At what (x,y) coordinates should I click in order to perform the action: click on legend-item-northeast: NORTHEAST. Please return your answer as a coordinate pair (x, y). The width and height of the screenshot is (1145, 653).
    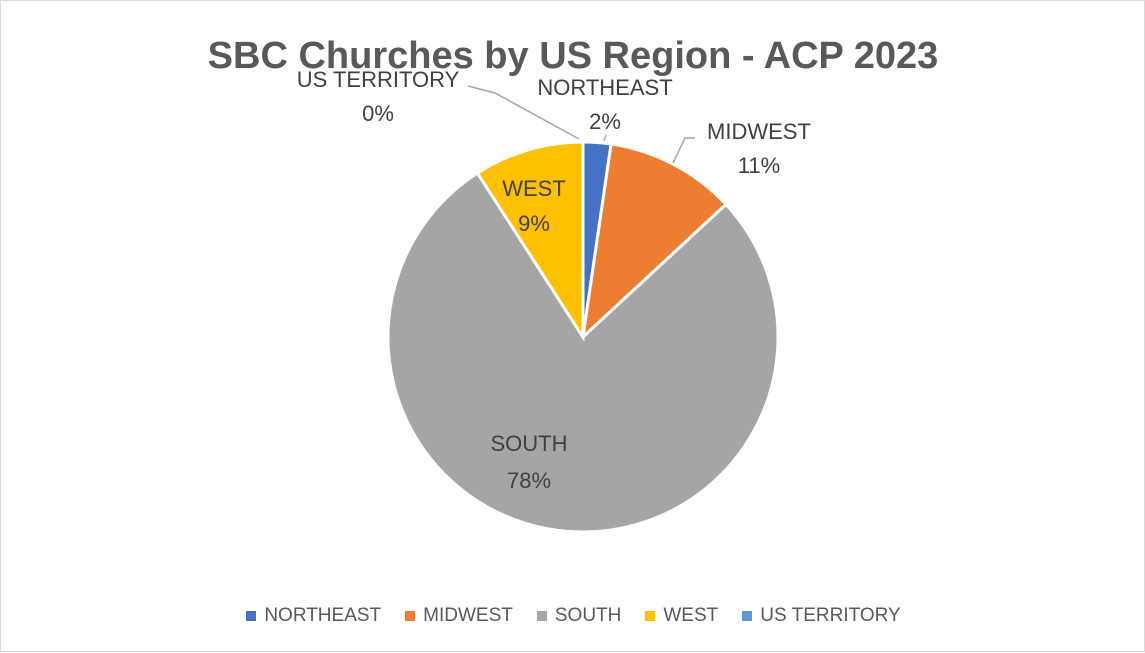
    Looking at the image, I should click on (313, 616).